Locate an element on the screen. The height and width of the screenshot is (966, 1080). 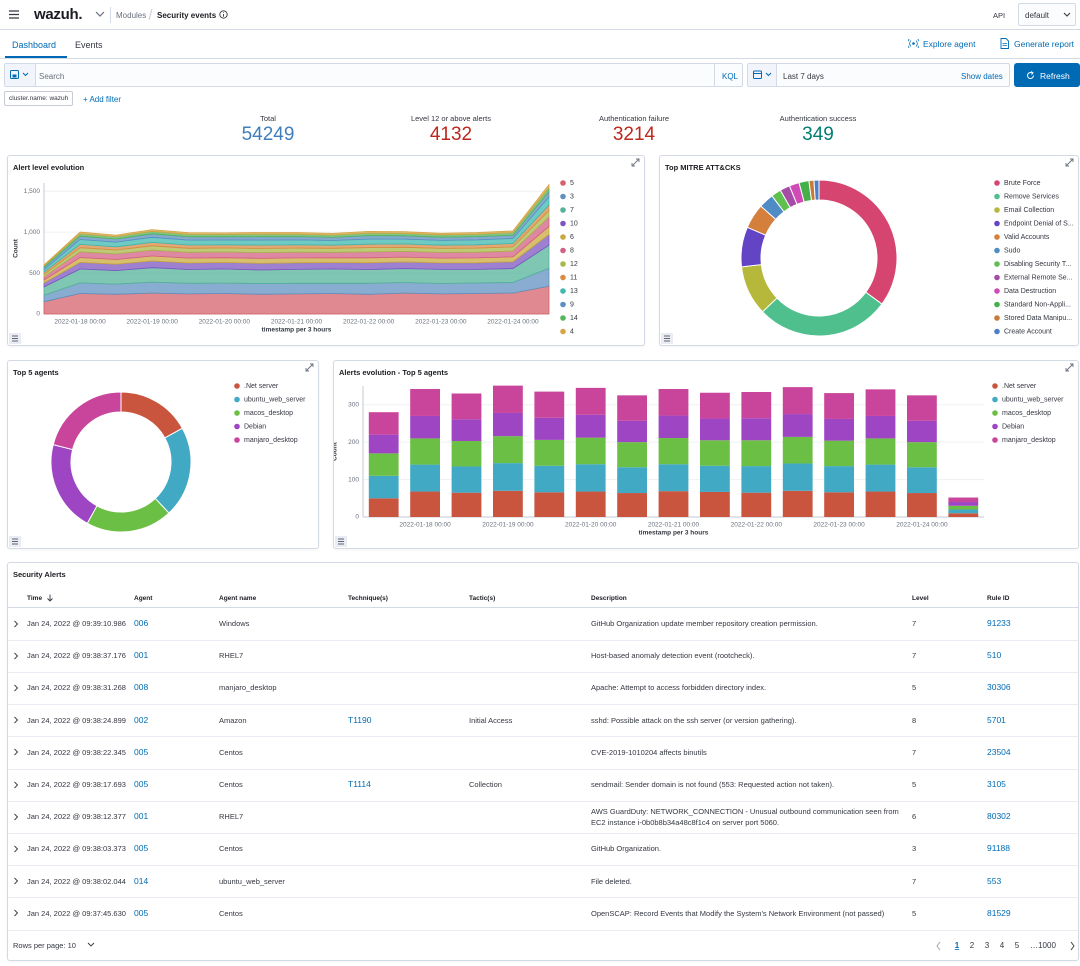
cell-link: 3105 is located at coordinates (996, 784).